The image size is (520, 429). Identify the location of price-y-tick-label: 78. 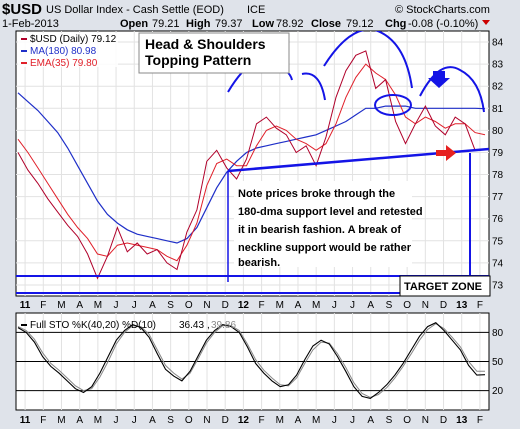
(498, 175).